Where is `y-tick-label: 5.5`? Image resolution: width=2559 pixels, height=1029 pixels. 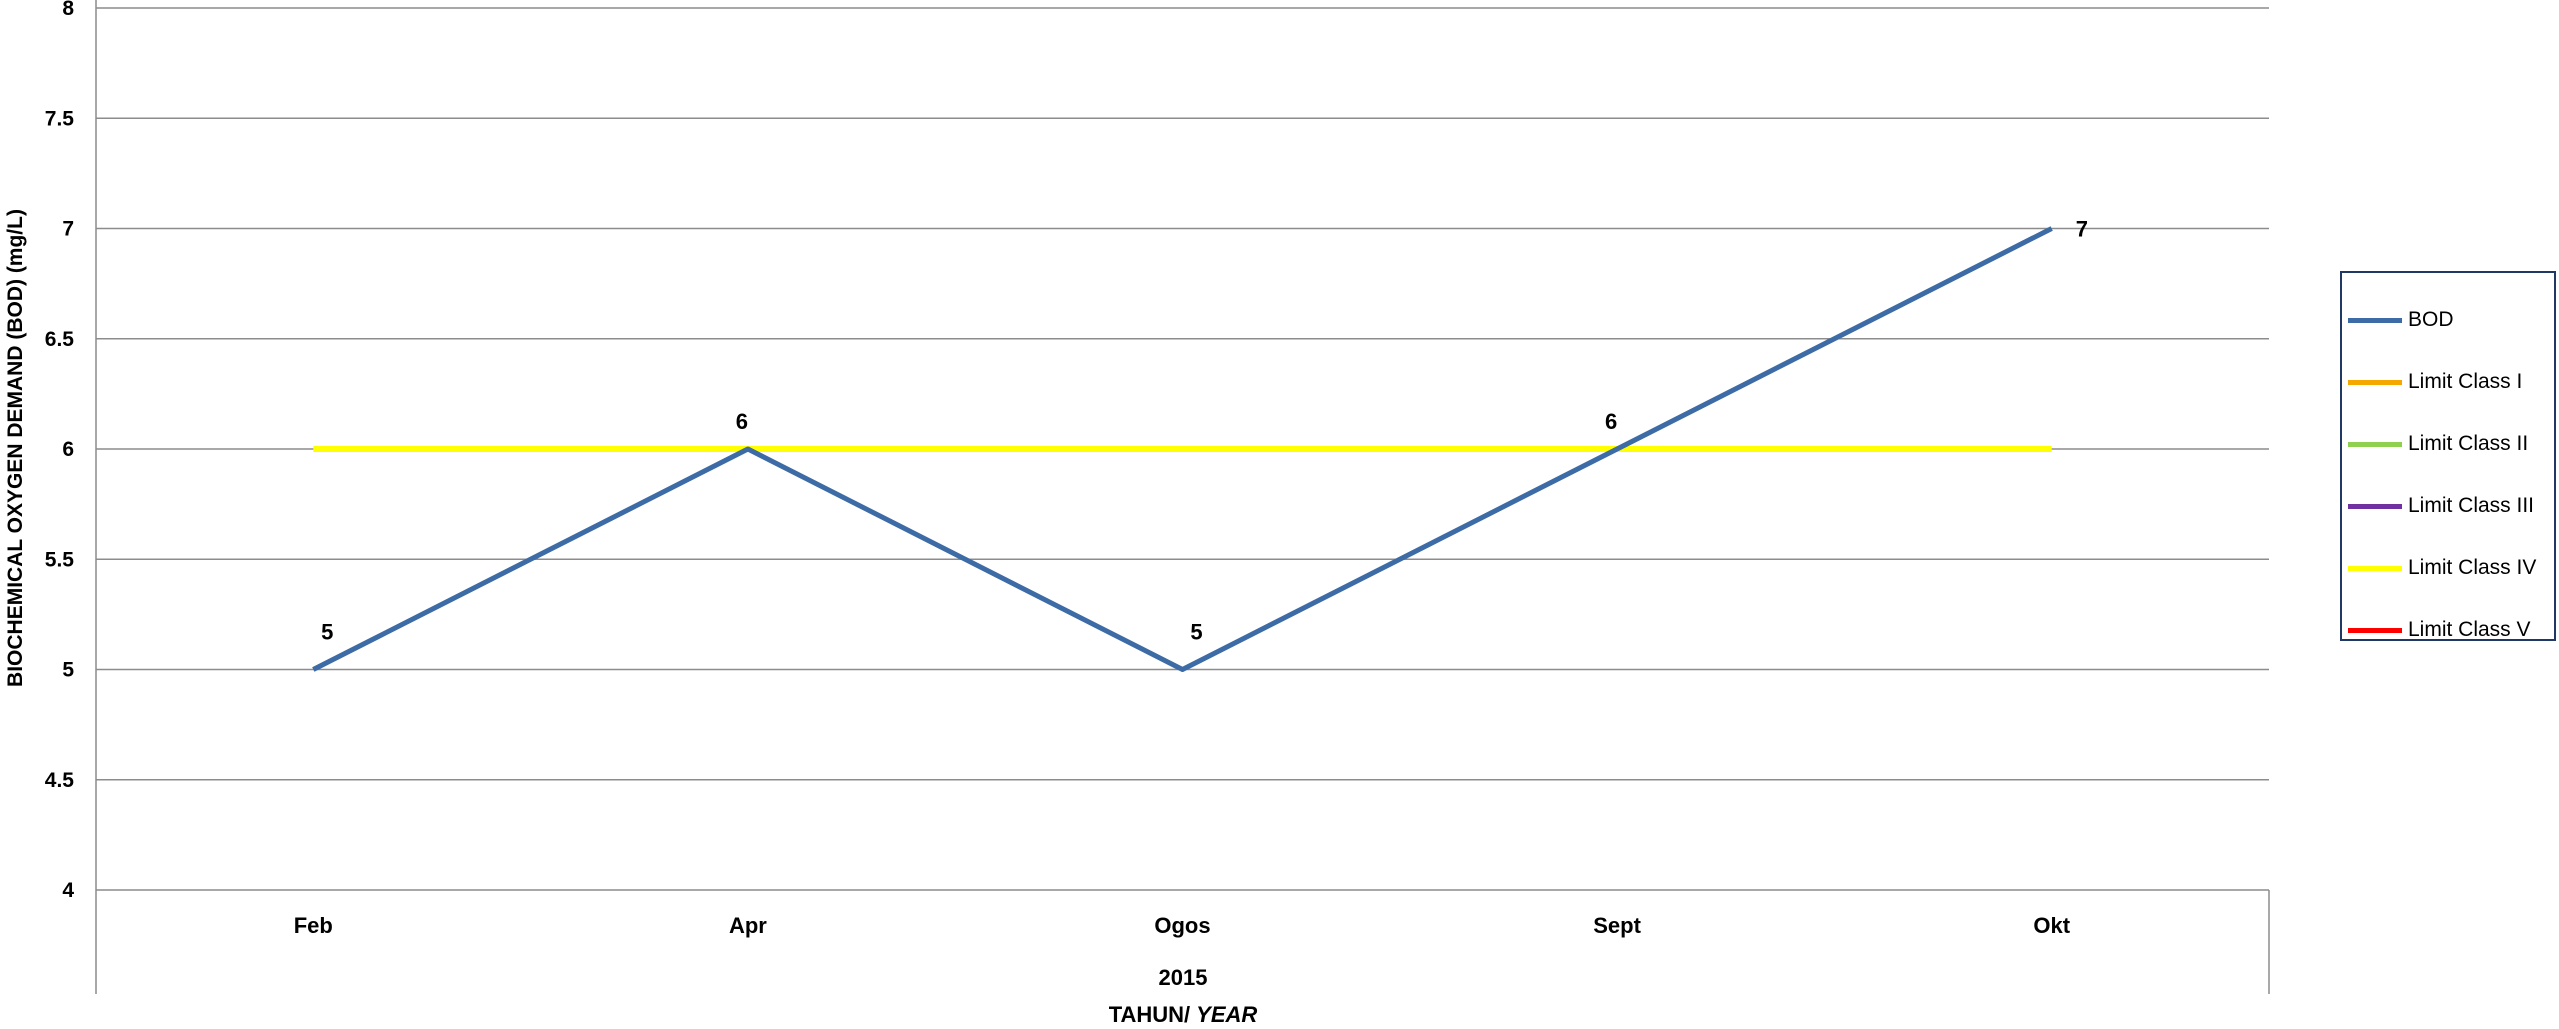 y-tick-label: 5.5 is located at coordinates (60, 559).